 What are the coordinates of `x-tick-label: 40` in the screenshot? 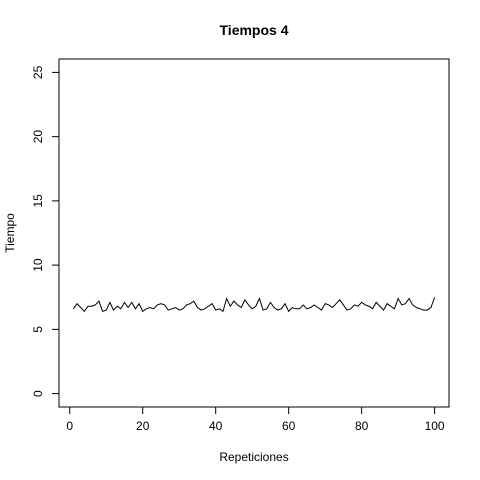 It's located at (216, 426).